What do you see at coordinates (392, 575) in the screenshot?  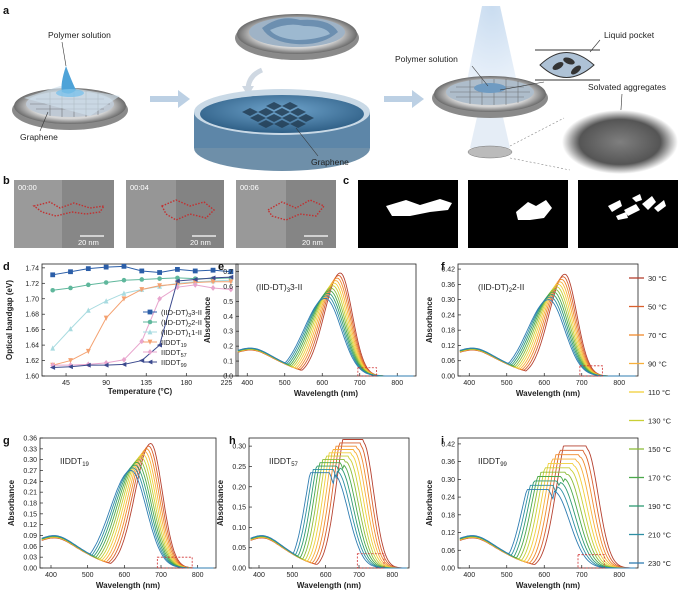 I see `h-xtick-label: 800` at bounding box center [392, 575].